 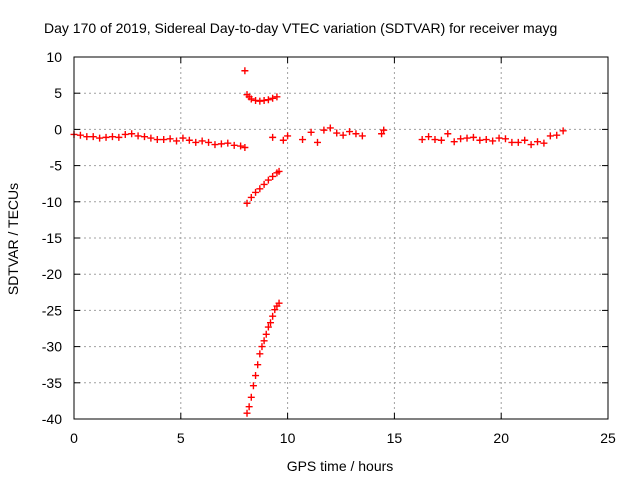 What do you see at coordinates (52, 202) in the screenshot?
I see `y-tick-label: -10` at bounding box center [52, 202].